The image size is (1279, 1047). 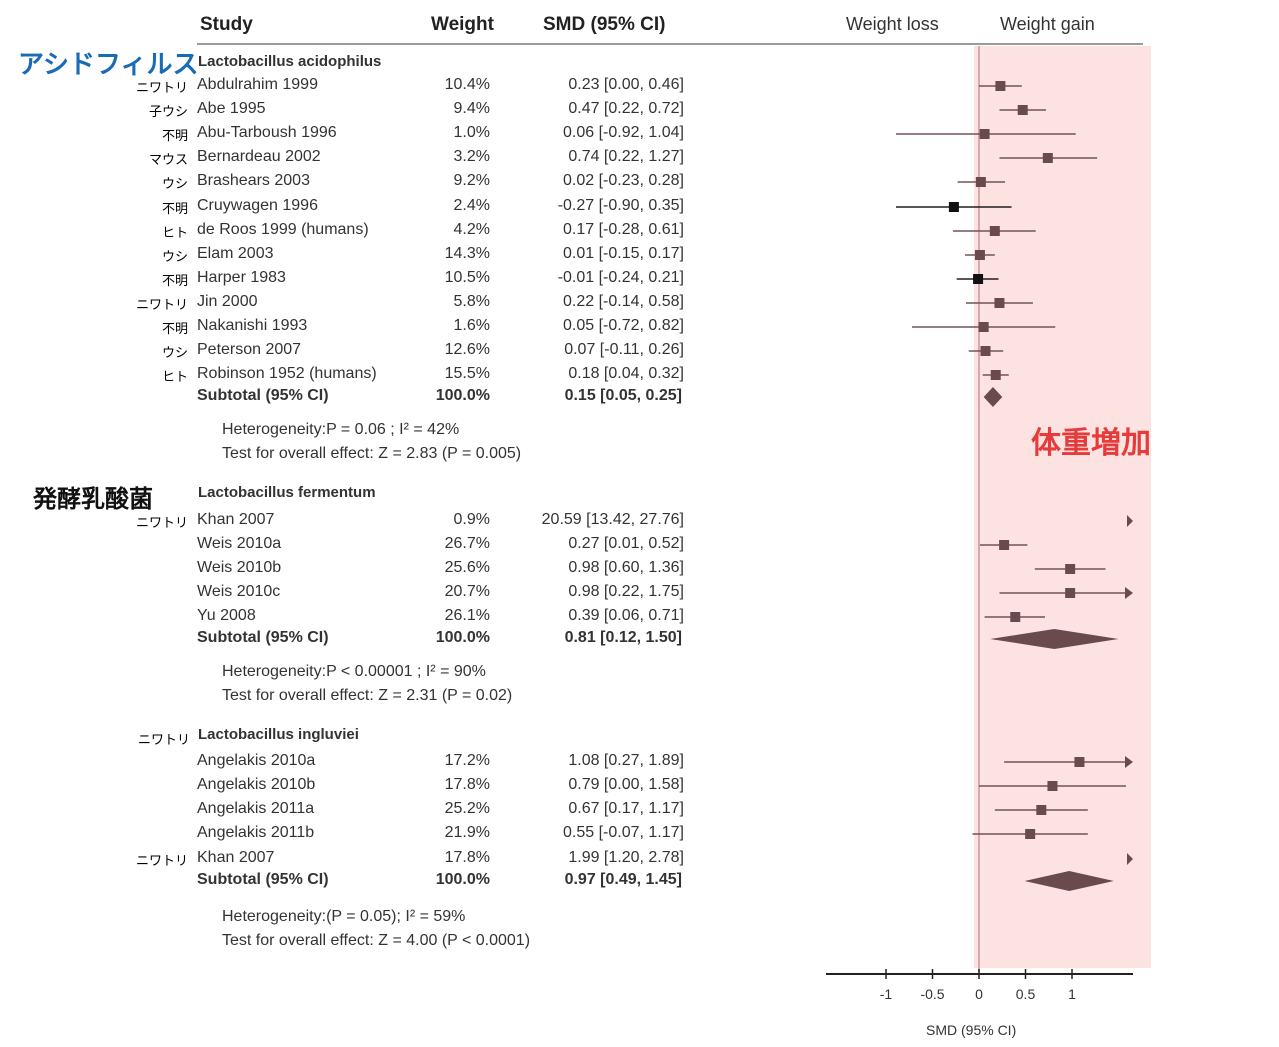 What do you see at coordinates (467, 591) in the screenshot?
I see `study-weight: 20.7%` at bounding box center [467, 591].